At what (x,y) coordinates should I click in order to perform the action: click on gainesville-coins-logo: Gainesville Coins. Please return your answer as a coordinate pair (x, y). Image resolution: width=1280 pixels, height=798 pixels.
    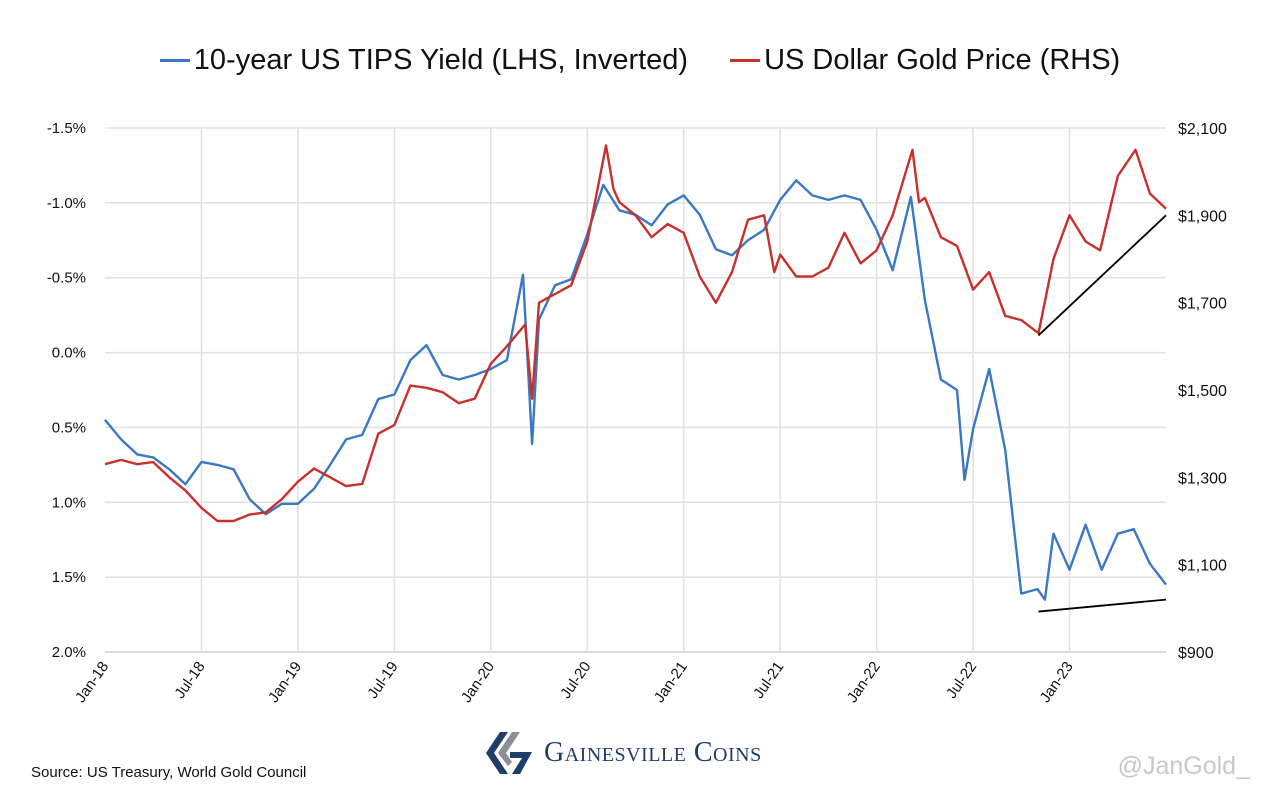
    Looking at the image, I should click on (624, 753).